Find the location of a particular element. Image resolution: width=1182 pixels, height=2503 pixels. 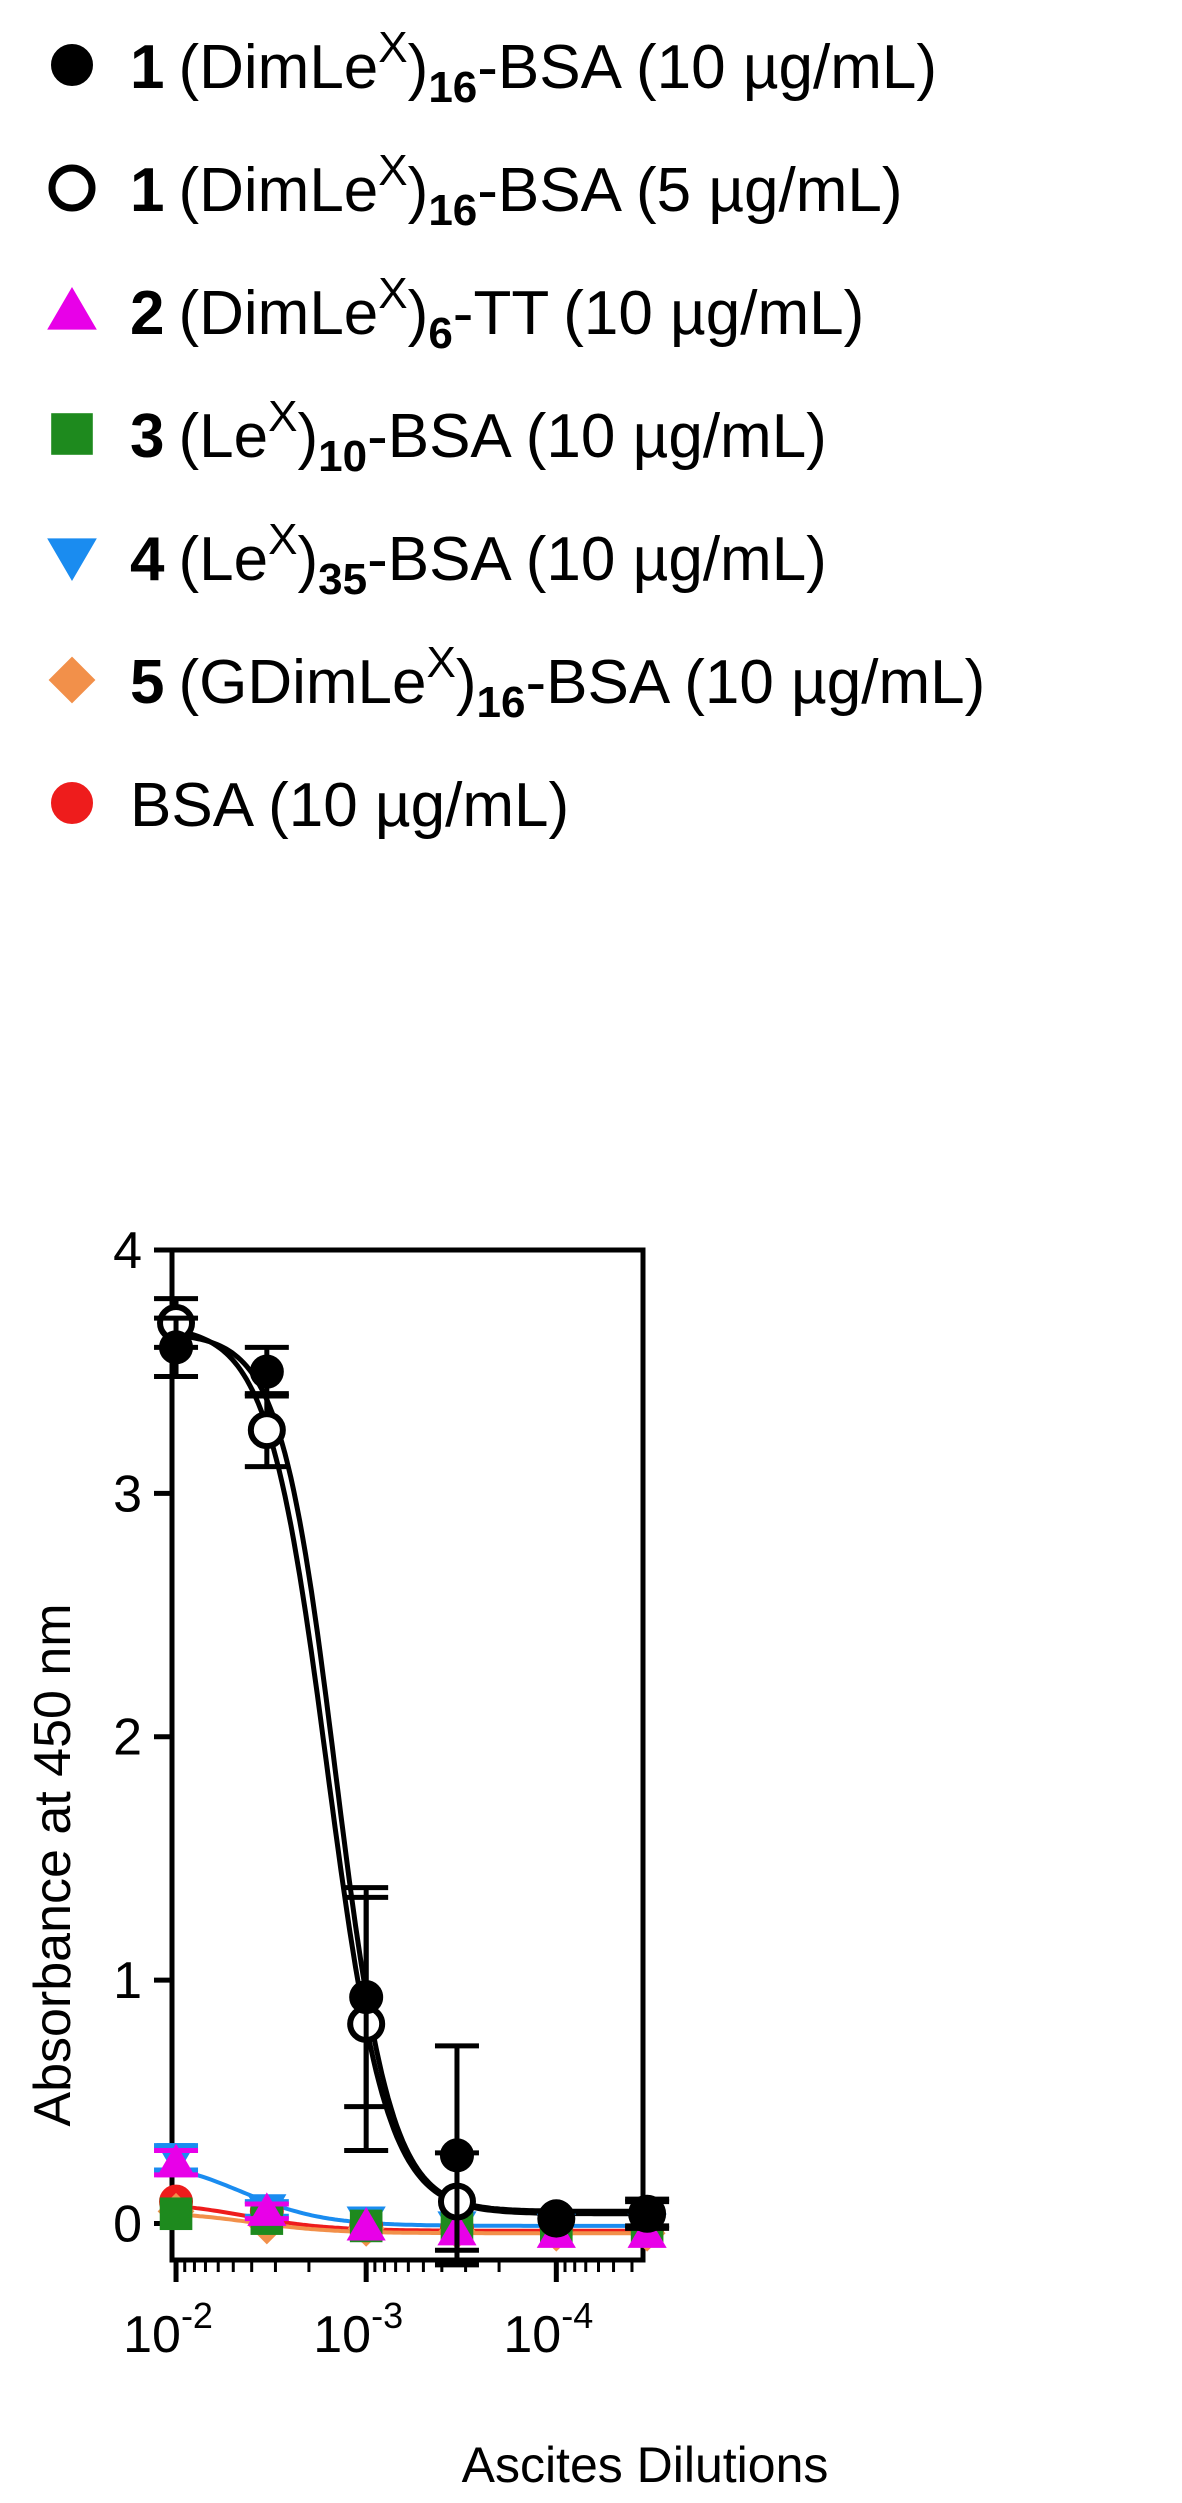

y-tick-label: 1 is located at coordinates (127, 1981).